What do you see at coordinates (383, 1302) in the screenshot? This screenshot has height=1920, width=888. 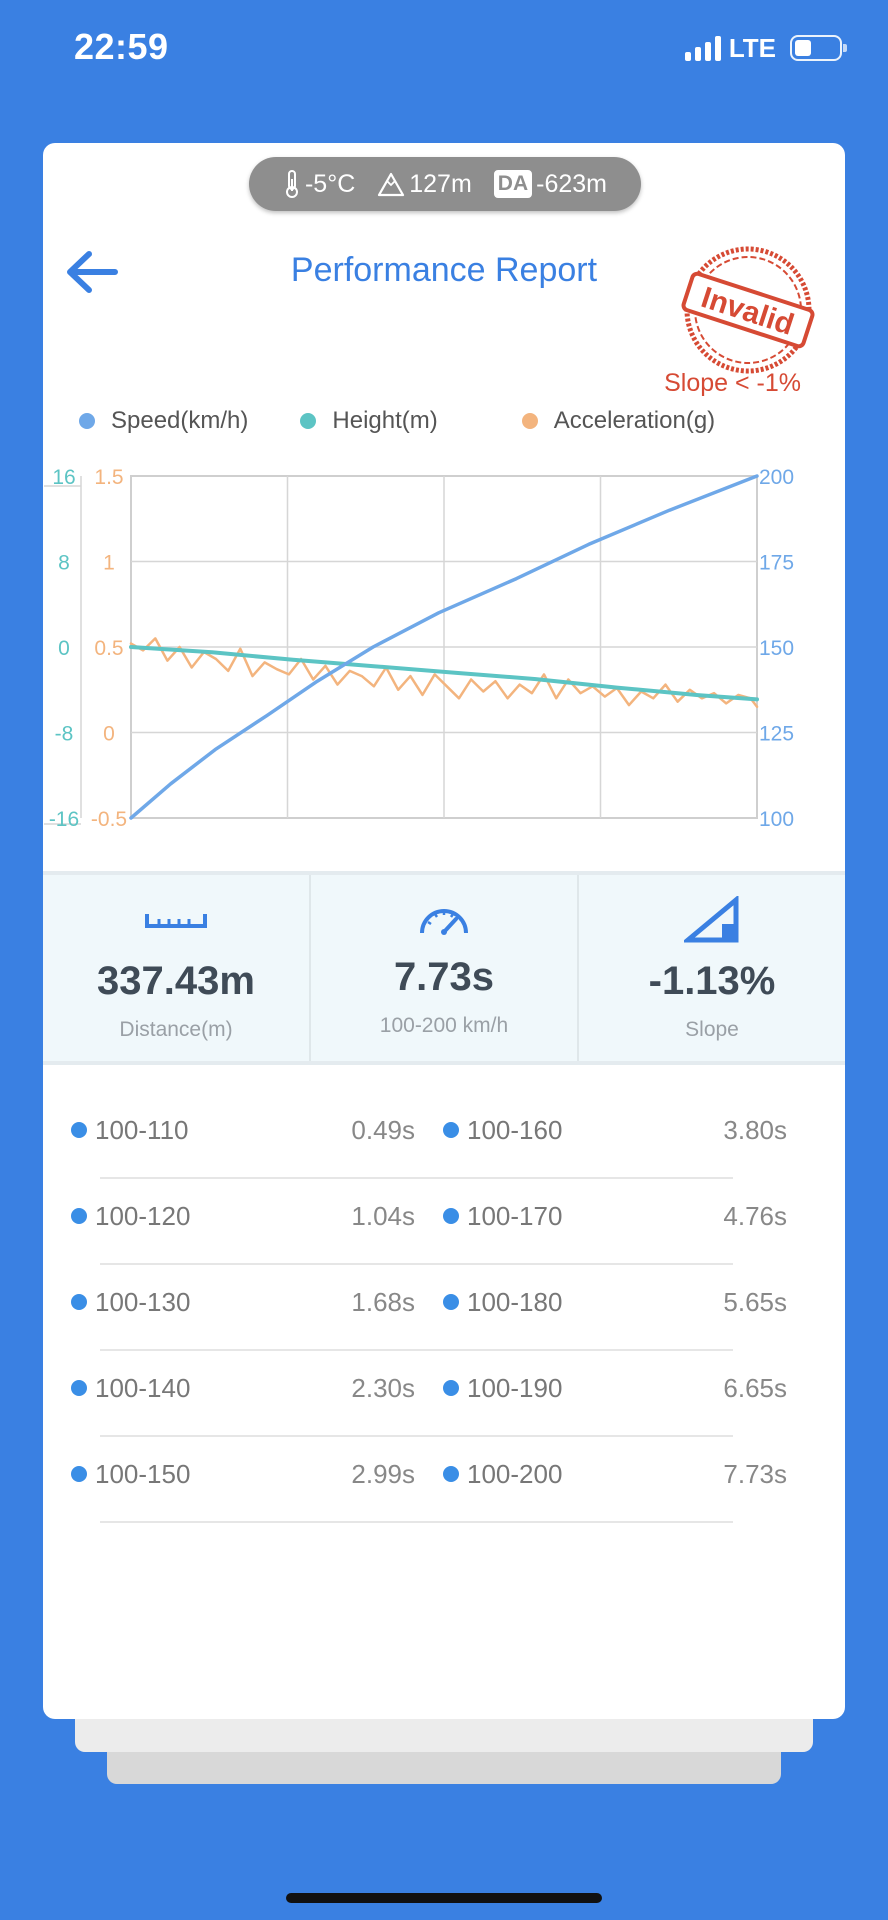 I see `split-time: 1.68s` at bounding box center [383, 1302].